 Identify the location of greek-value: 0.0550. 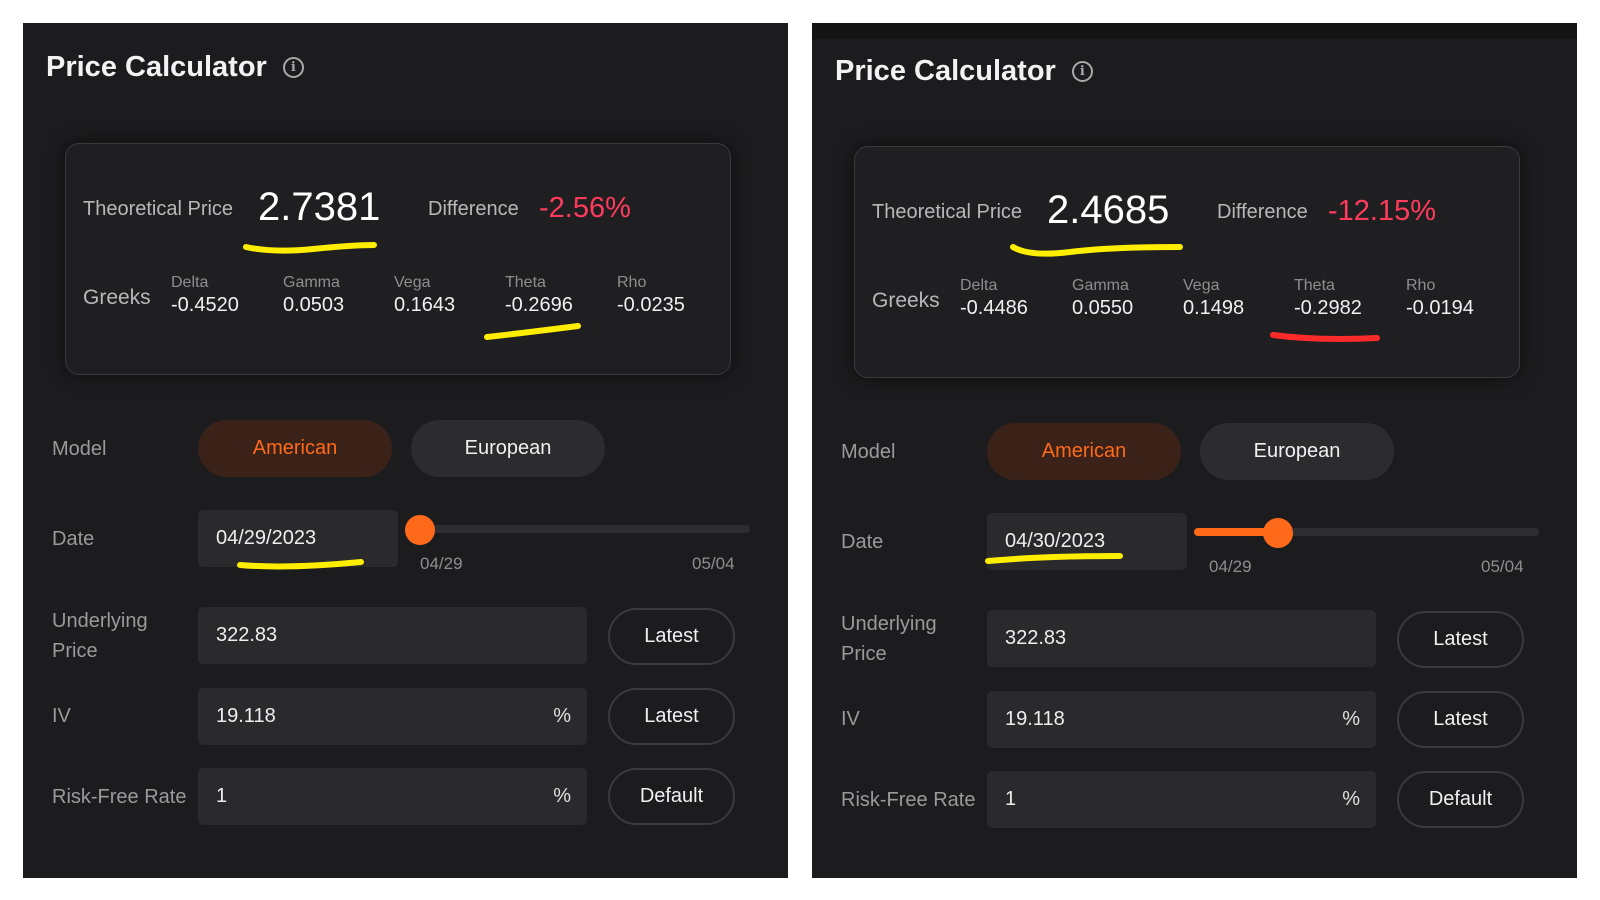
(1103, 308).